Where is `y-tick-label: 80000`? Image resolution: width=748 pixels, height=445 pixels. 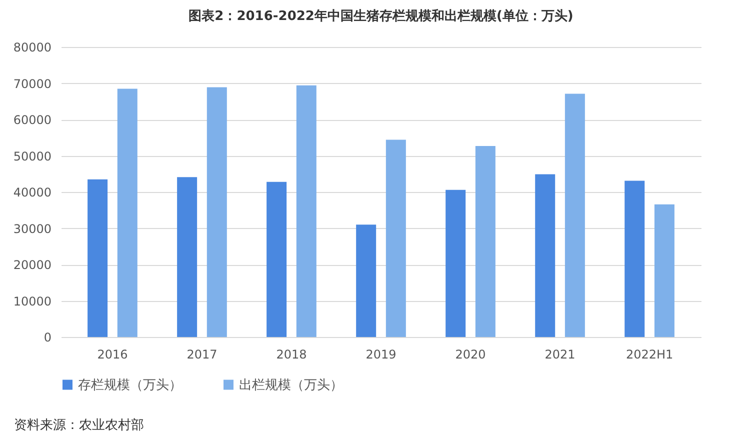
y-tick-label: 80000 is located at coordinates (32, 47).